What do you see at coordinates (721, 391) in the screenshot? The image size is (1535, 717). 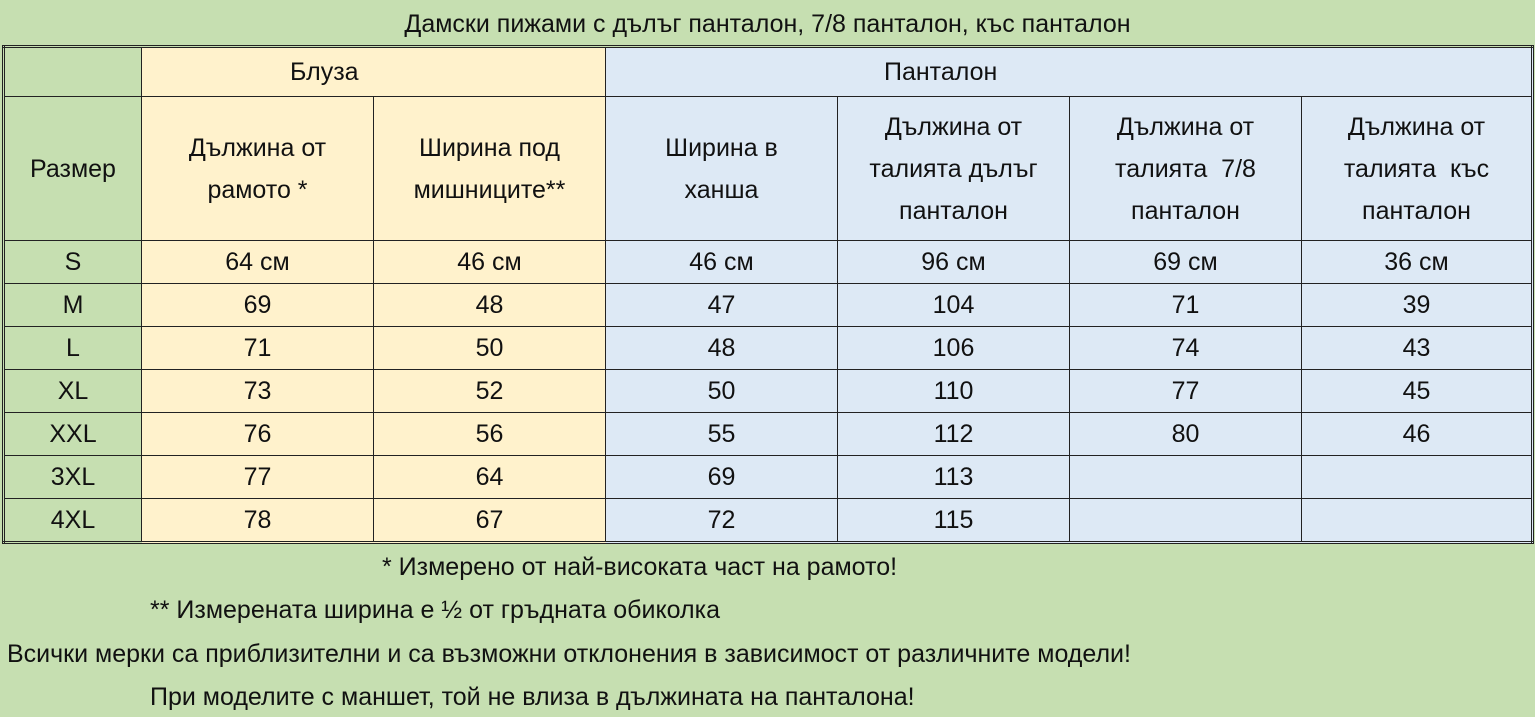 I see `cell-hip-width: 50` at bounding box center [721, 391].